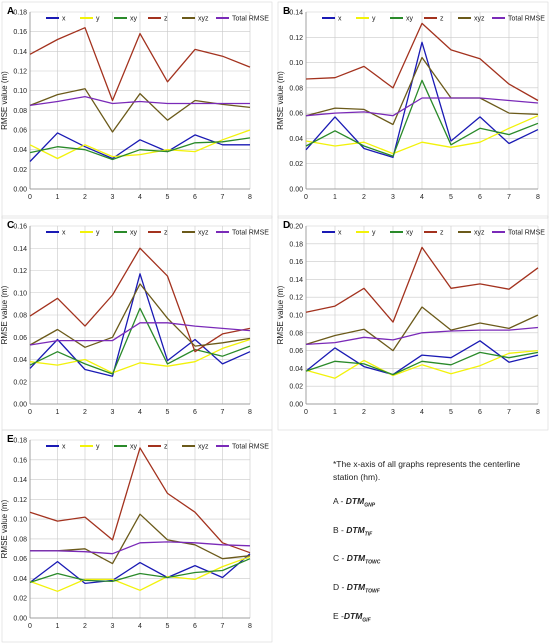 The image size is (550, 644). Describe the element at coordinates (195, 412) in the screenshot. I see `x-tick-label: 6` at that location.